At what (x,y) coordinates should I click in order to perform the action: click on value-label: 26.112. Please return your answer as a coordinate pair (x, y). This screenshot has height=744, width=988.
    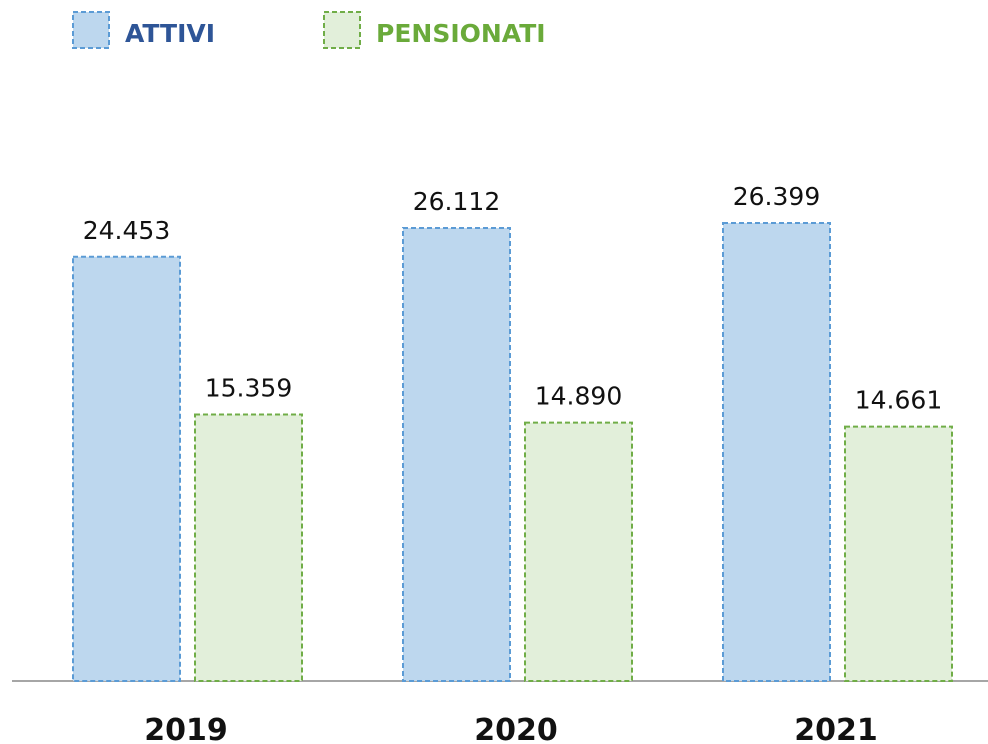
    Looking at the image, I should click on (456, 201).